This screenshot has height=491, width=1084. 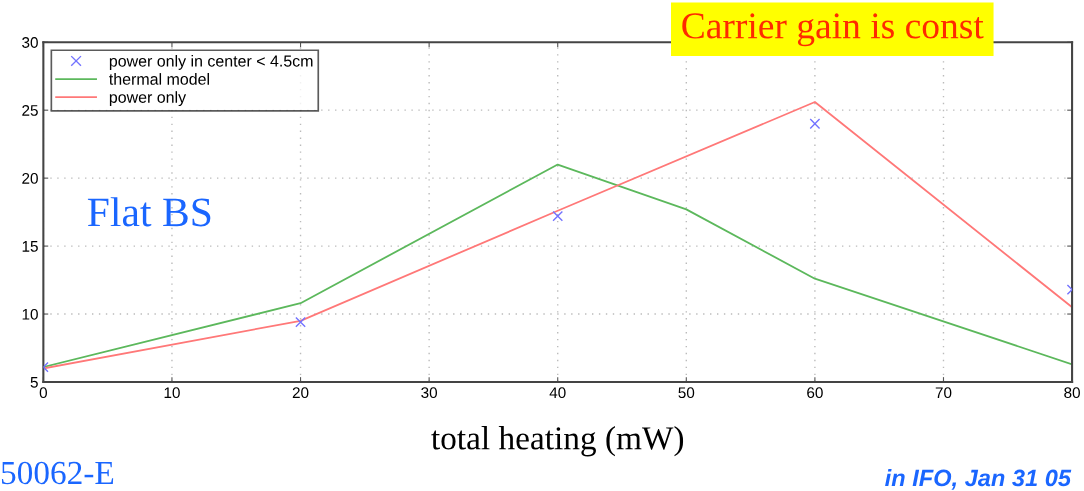 What do you see at coordinates (1072, 393) in the screenshot?
I see `x-tick-label: 80` at bounding box center [1072, 393].